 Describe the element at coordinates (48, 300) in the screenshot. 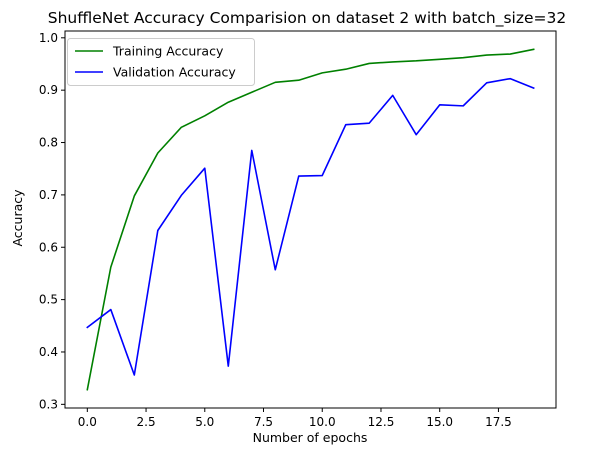

I see `y-tick-label: 0.5` at that location.